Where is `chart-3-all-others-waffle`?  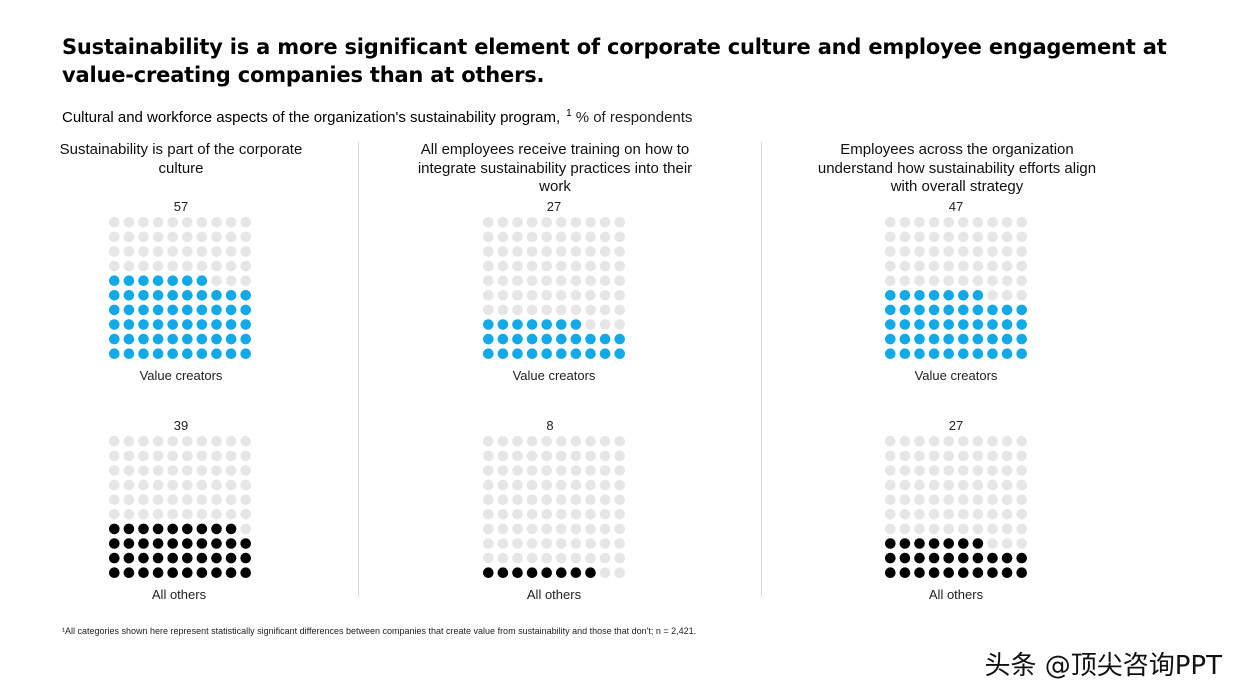
chart-3-all-others-waffle is located at coordinates (956, 507).